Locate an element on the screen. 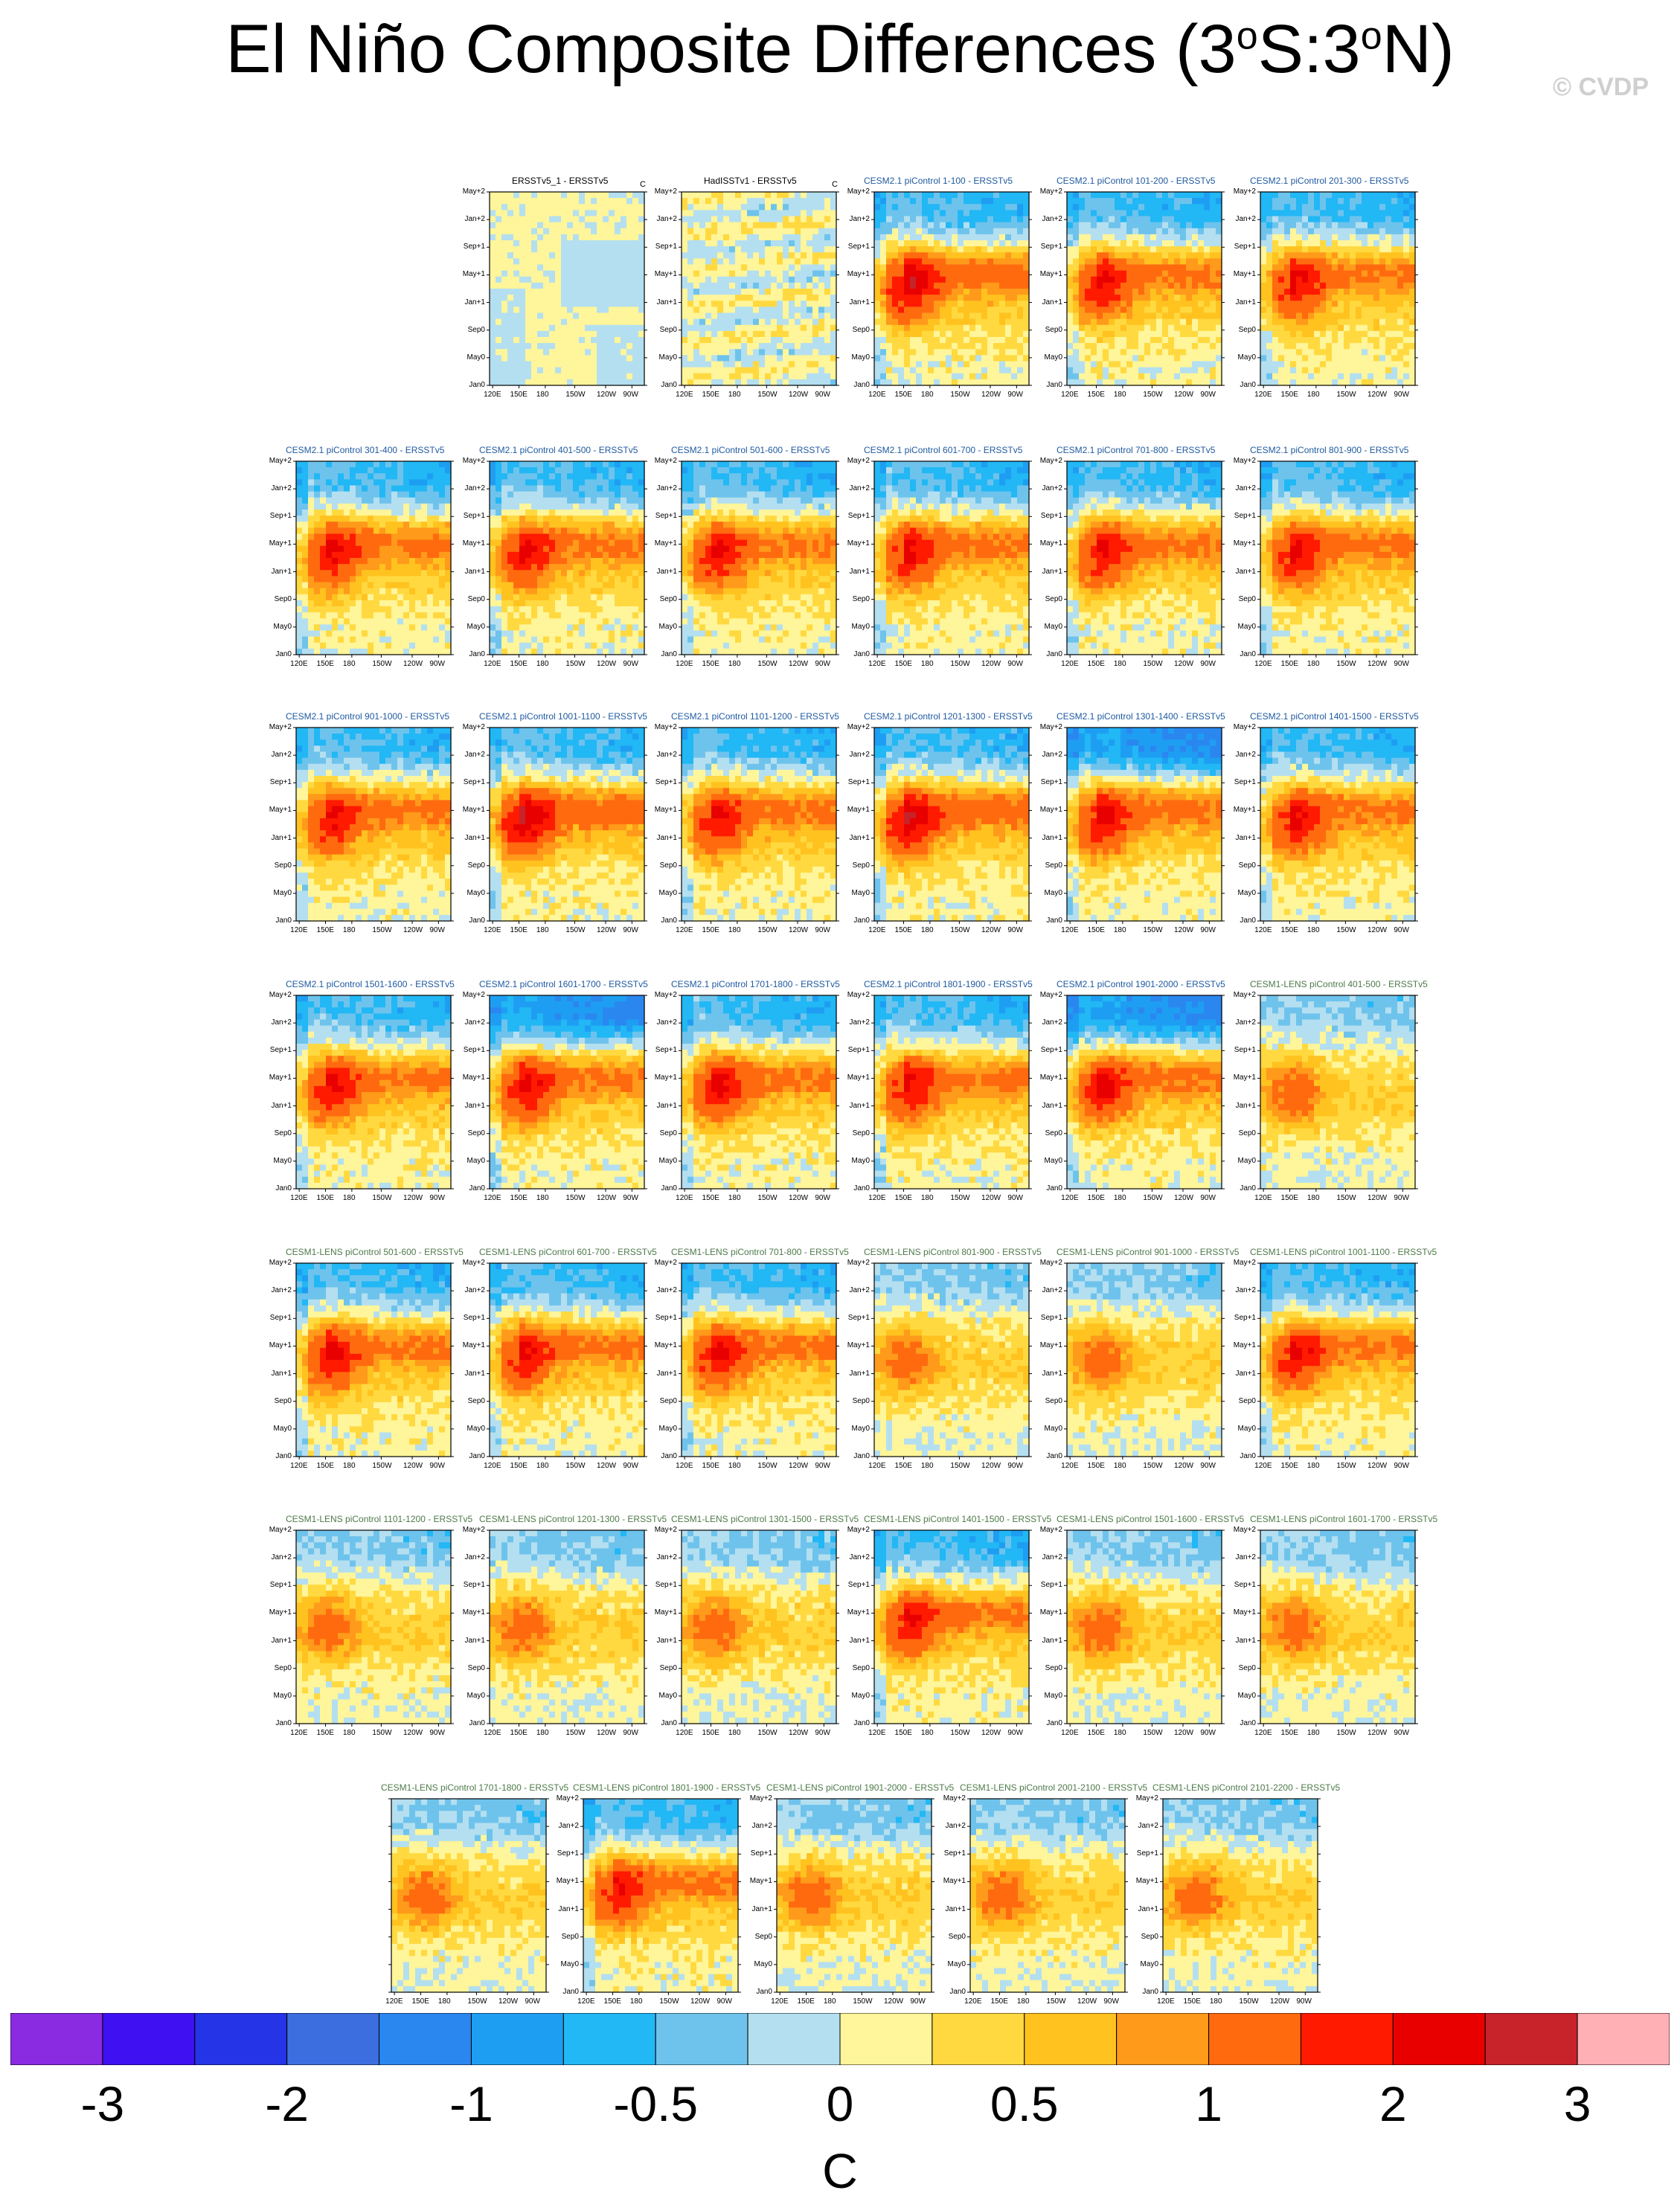  panel-title: CESM2.1 piControl 201-300 - ERSSTv5 is located at coordinates (1329, 181).